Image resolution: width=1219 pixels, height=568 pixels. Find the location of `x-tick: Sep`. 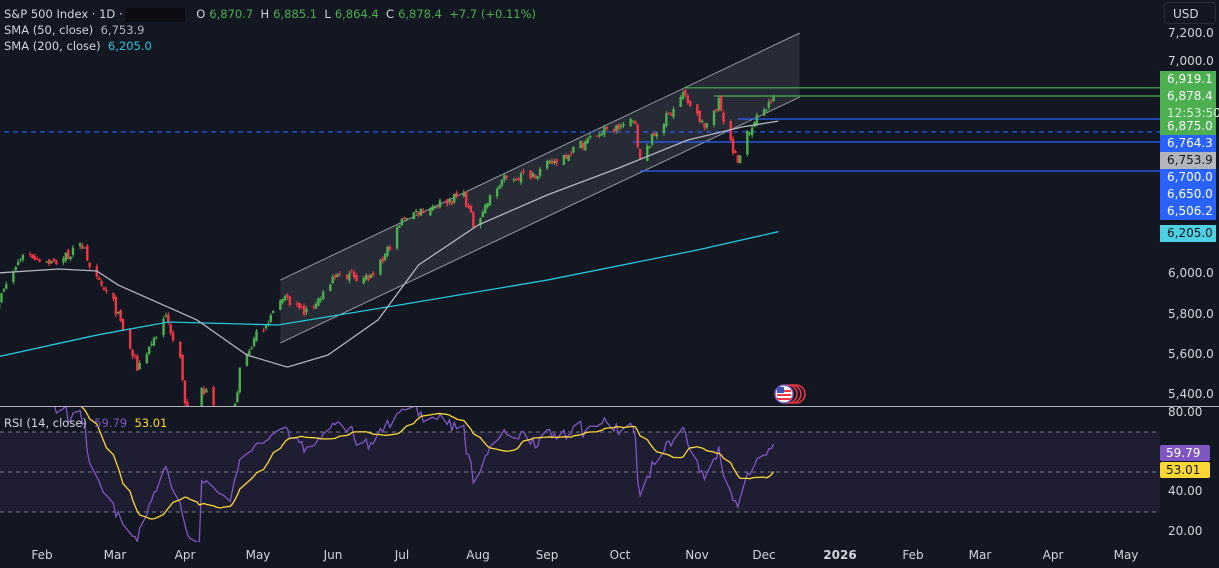

x-tick: Sep is located at coordinates (547, 555).